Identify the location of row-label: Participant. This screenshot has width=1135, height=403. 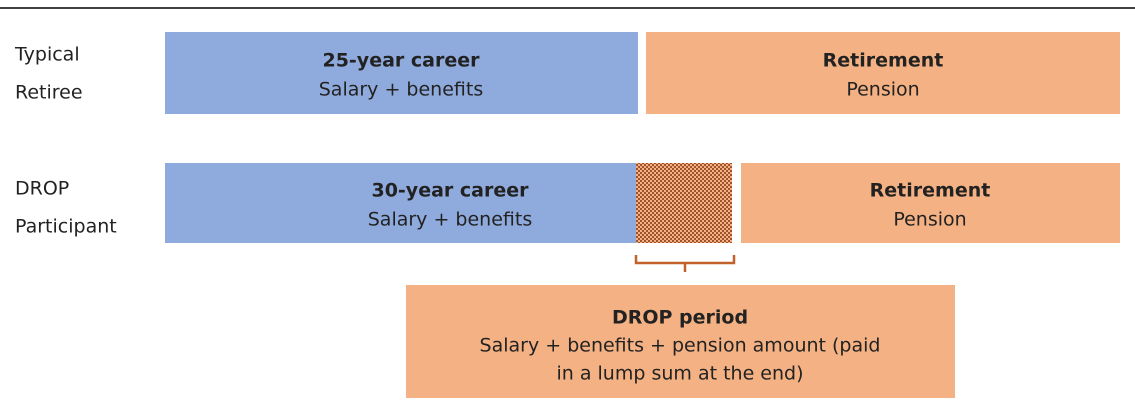
(66, 227).